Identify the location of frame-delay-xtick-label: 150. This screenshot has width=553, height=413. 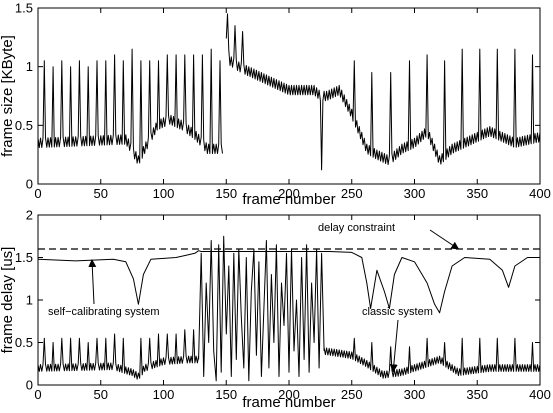
(226, 394).